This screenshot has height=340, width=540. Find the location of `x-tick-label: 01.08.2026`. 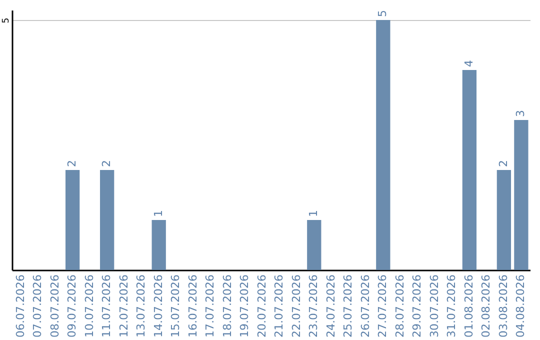

x-tick-label: 01.08.2026 is located at coordinates (469, 306).